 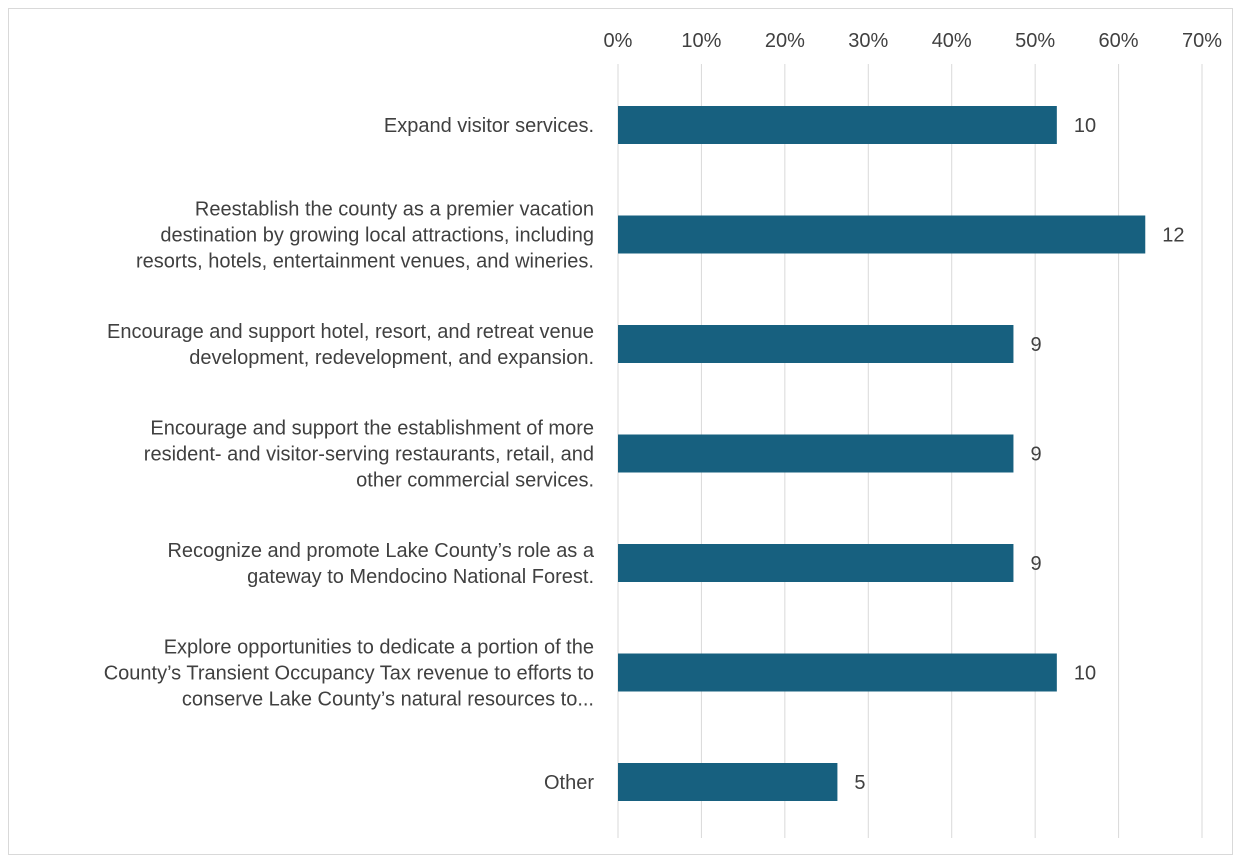 I want to click on category-label: Other, so click(x=569, y=783).